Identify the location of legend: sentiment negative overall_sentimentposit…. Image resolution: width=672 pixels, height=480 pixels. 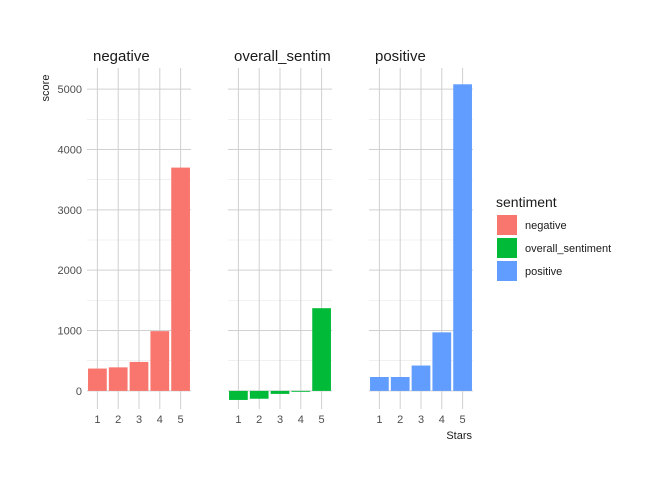
(553, 237).